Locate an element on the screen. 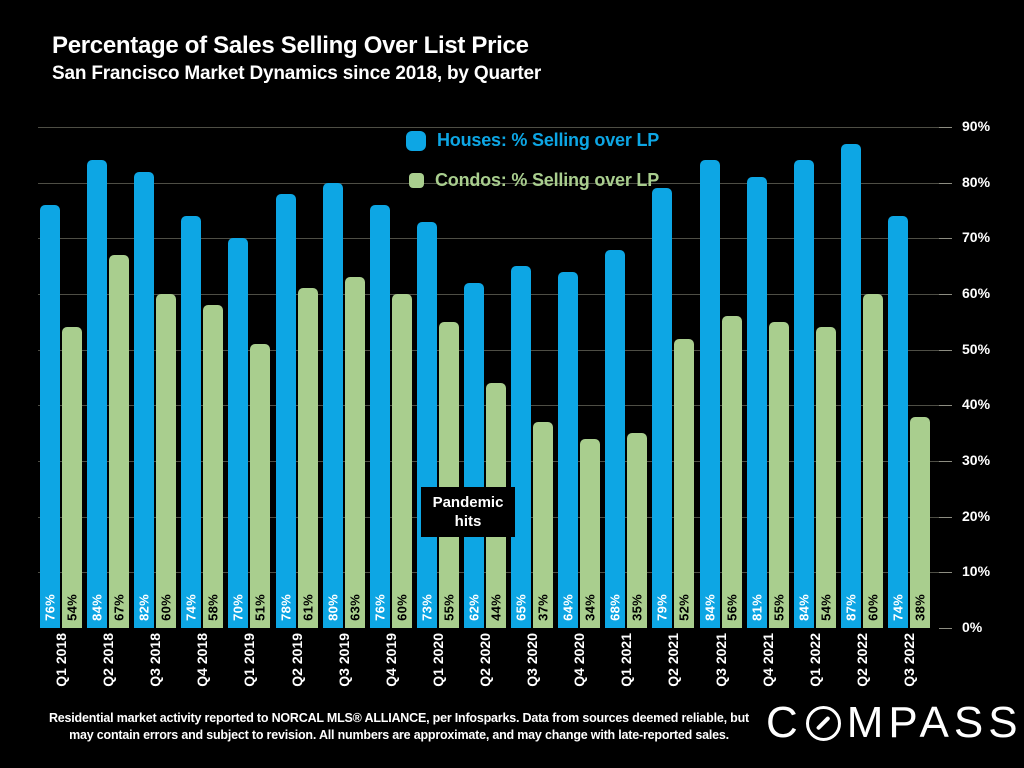  bar-value-label: 52% is located at coordinates (684, 607).